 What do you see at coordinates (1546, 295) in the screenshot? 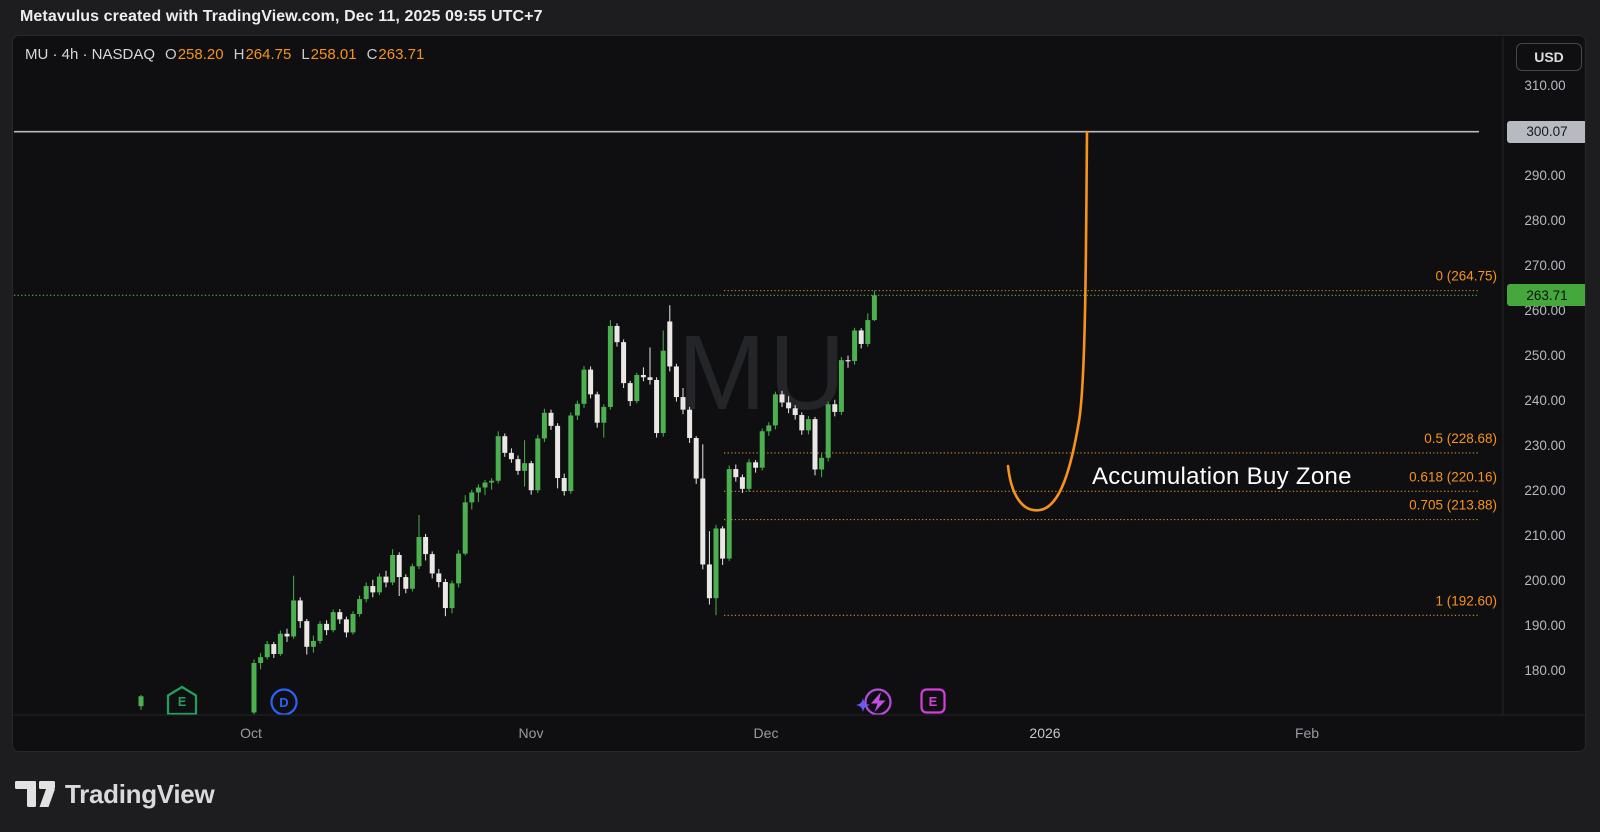
I see `last-price-label: 263.71` at bounding box center [1546, 295].